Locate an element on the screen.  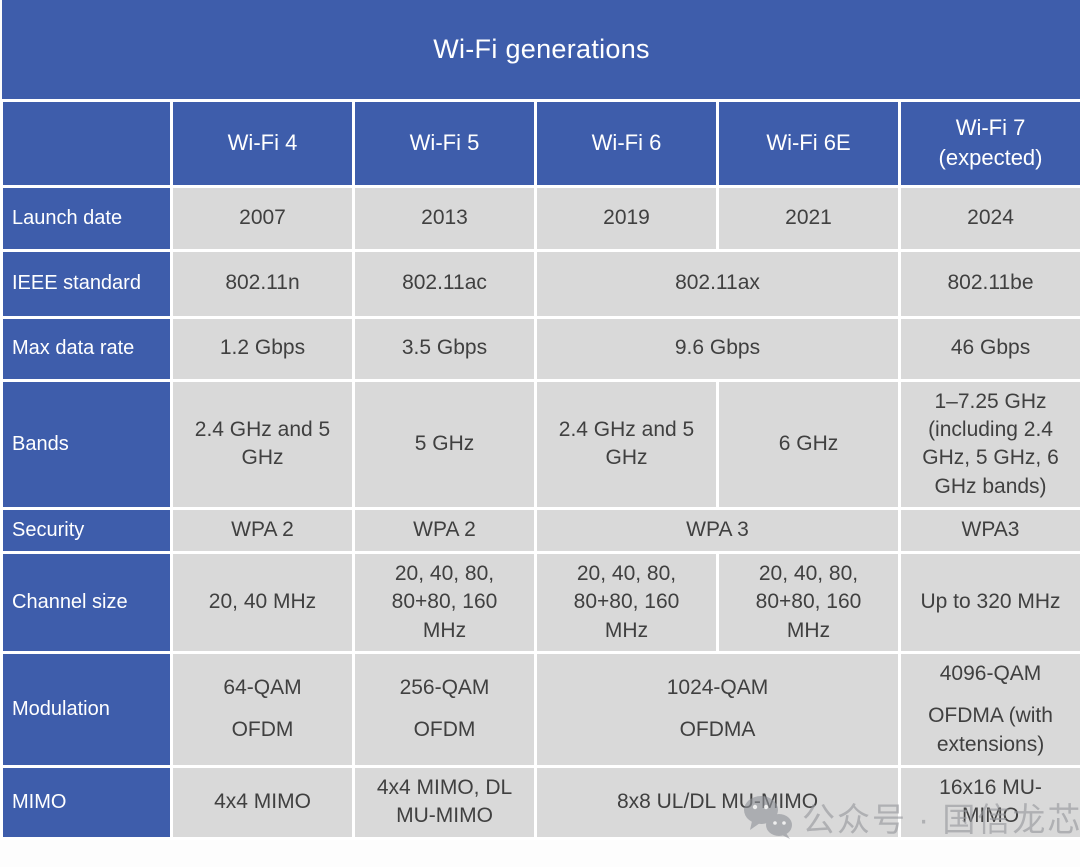
row-label: Security is located at coordinates (86, 530).